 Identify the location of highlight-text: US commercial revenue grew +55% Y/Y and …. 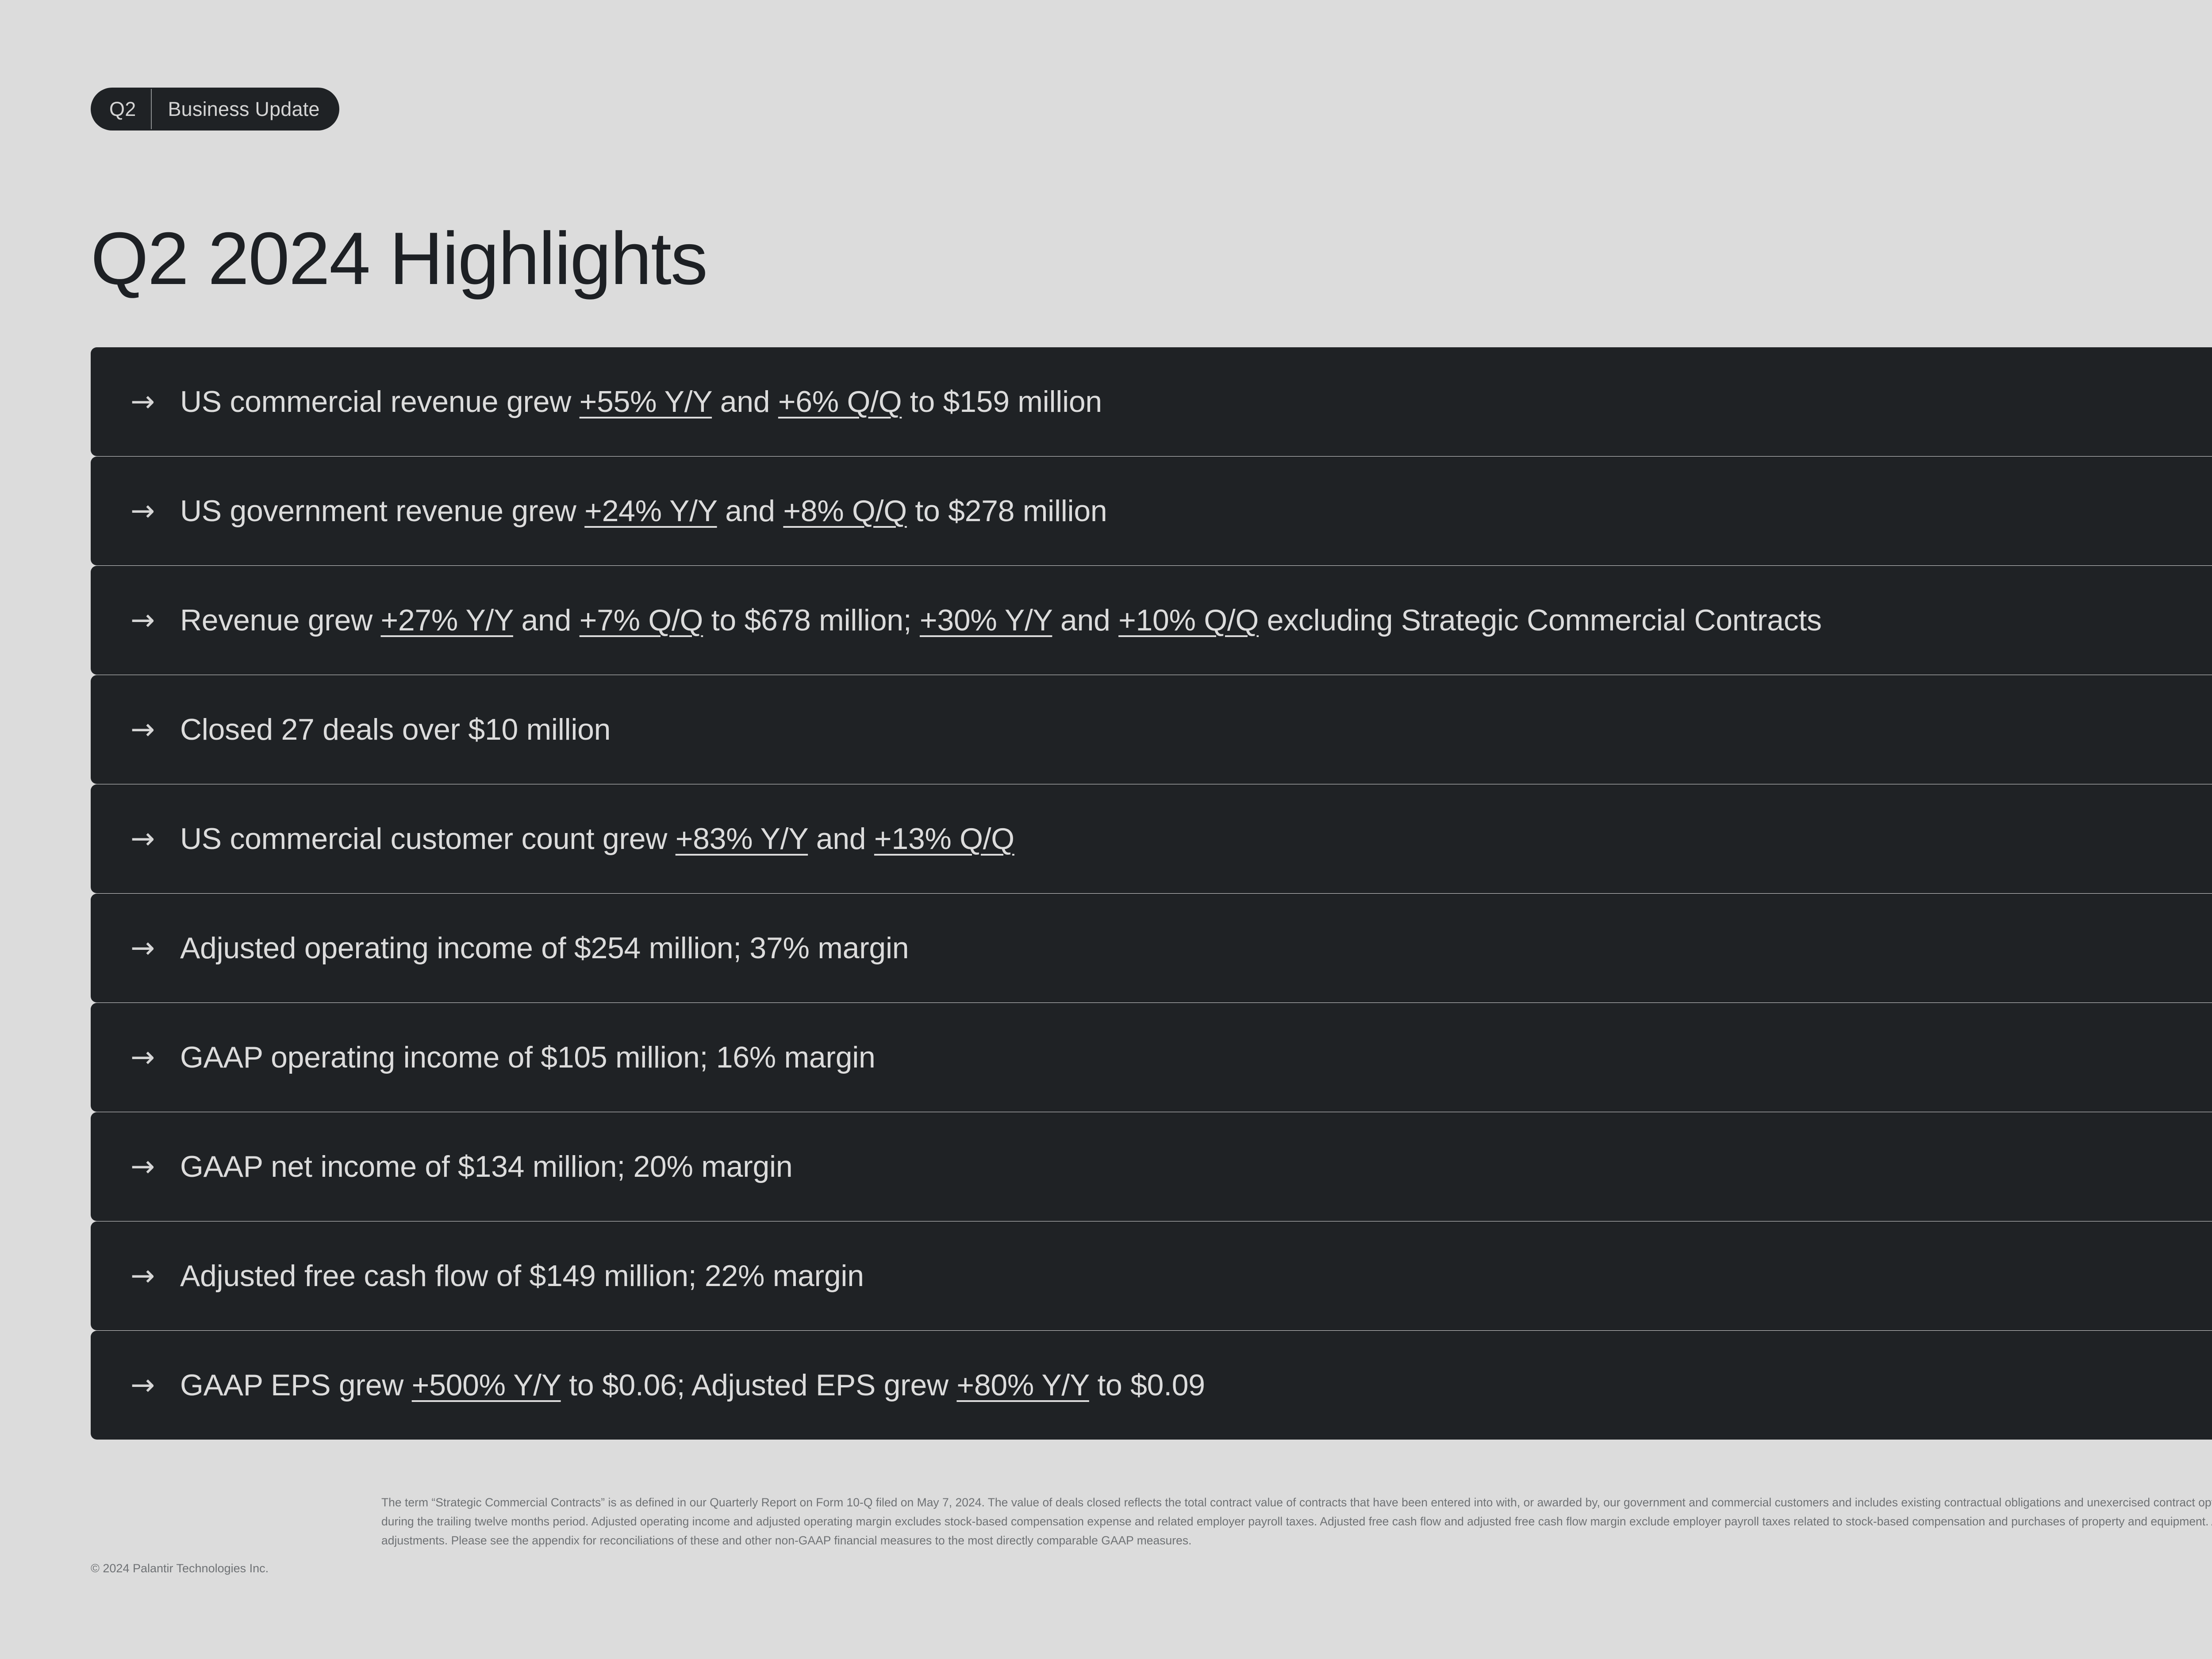
(641, 402).